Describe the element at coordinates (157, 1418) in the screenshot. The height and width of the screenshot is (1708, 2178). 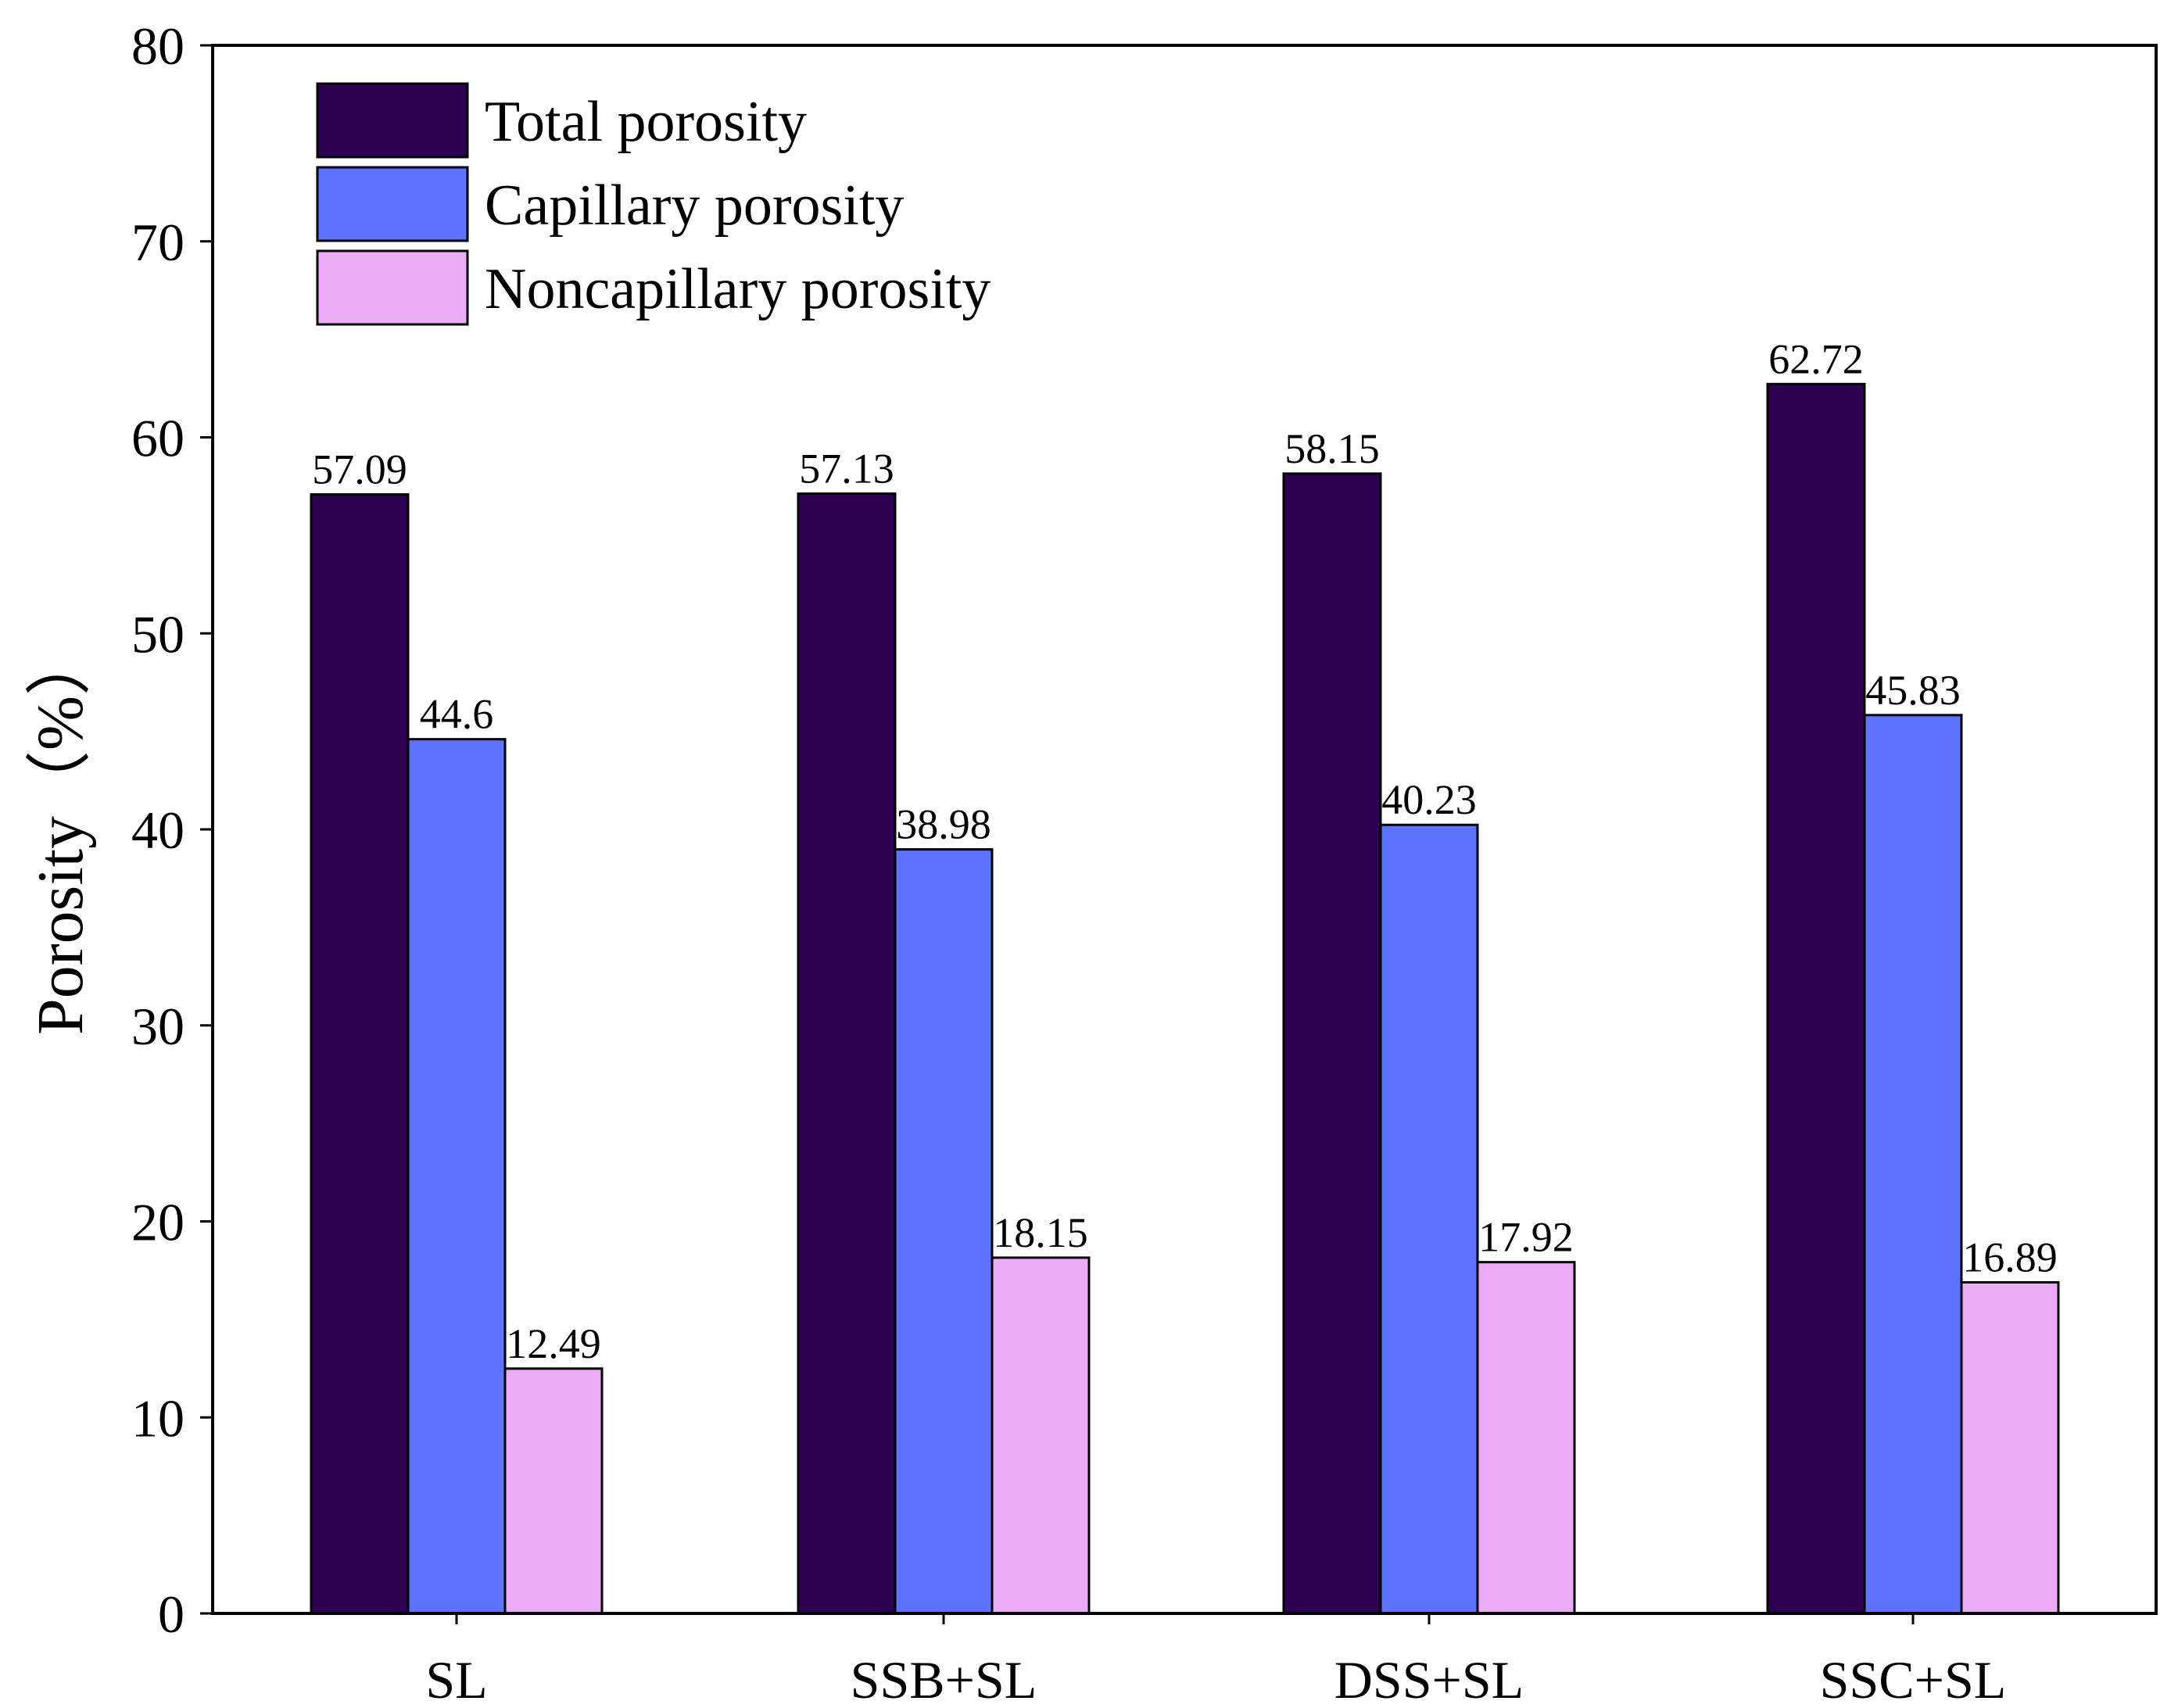
I see `y-tick-label: 10` at that location.